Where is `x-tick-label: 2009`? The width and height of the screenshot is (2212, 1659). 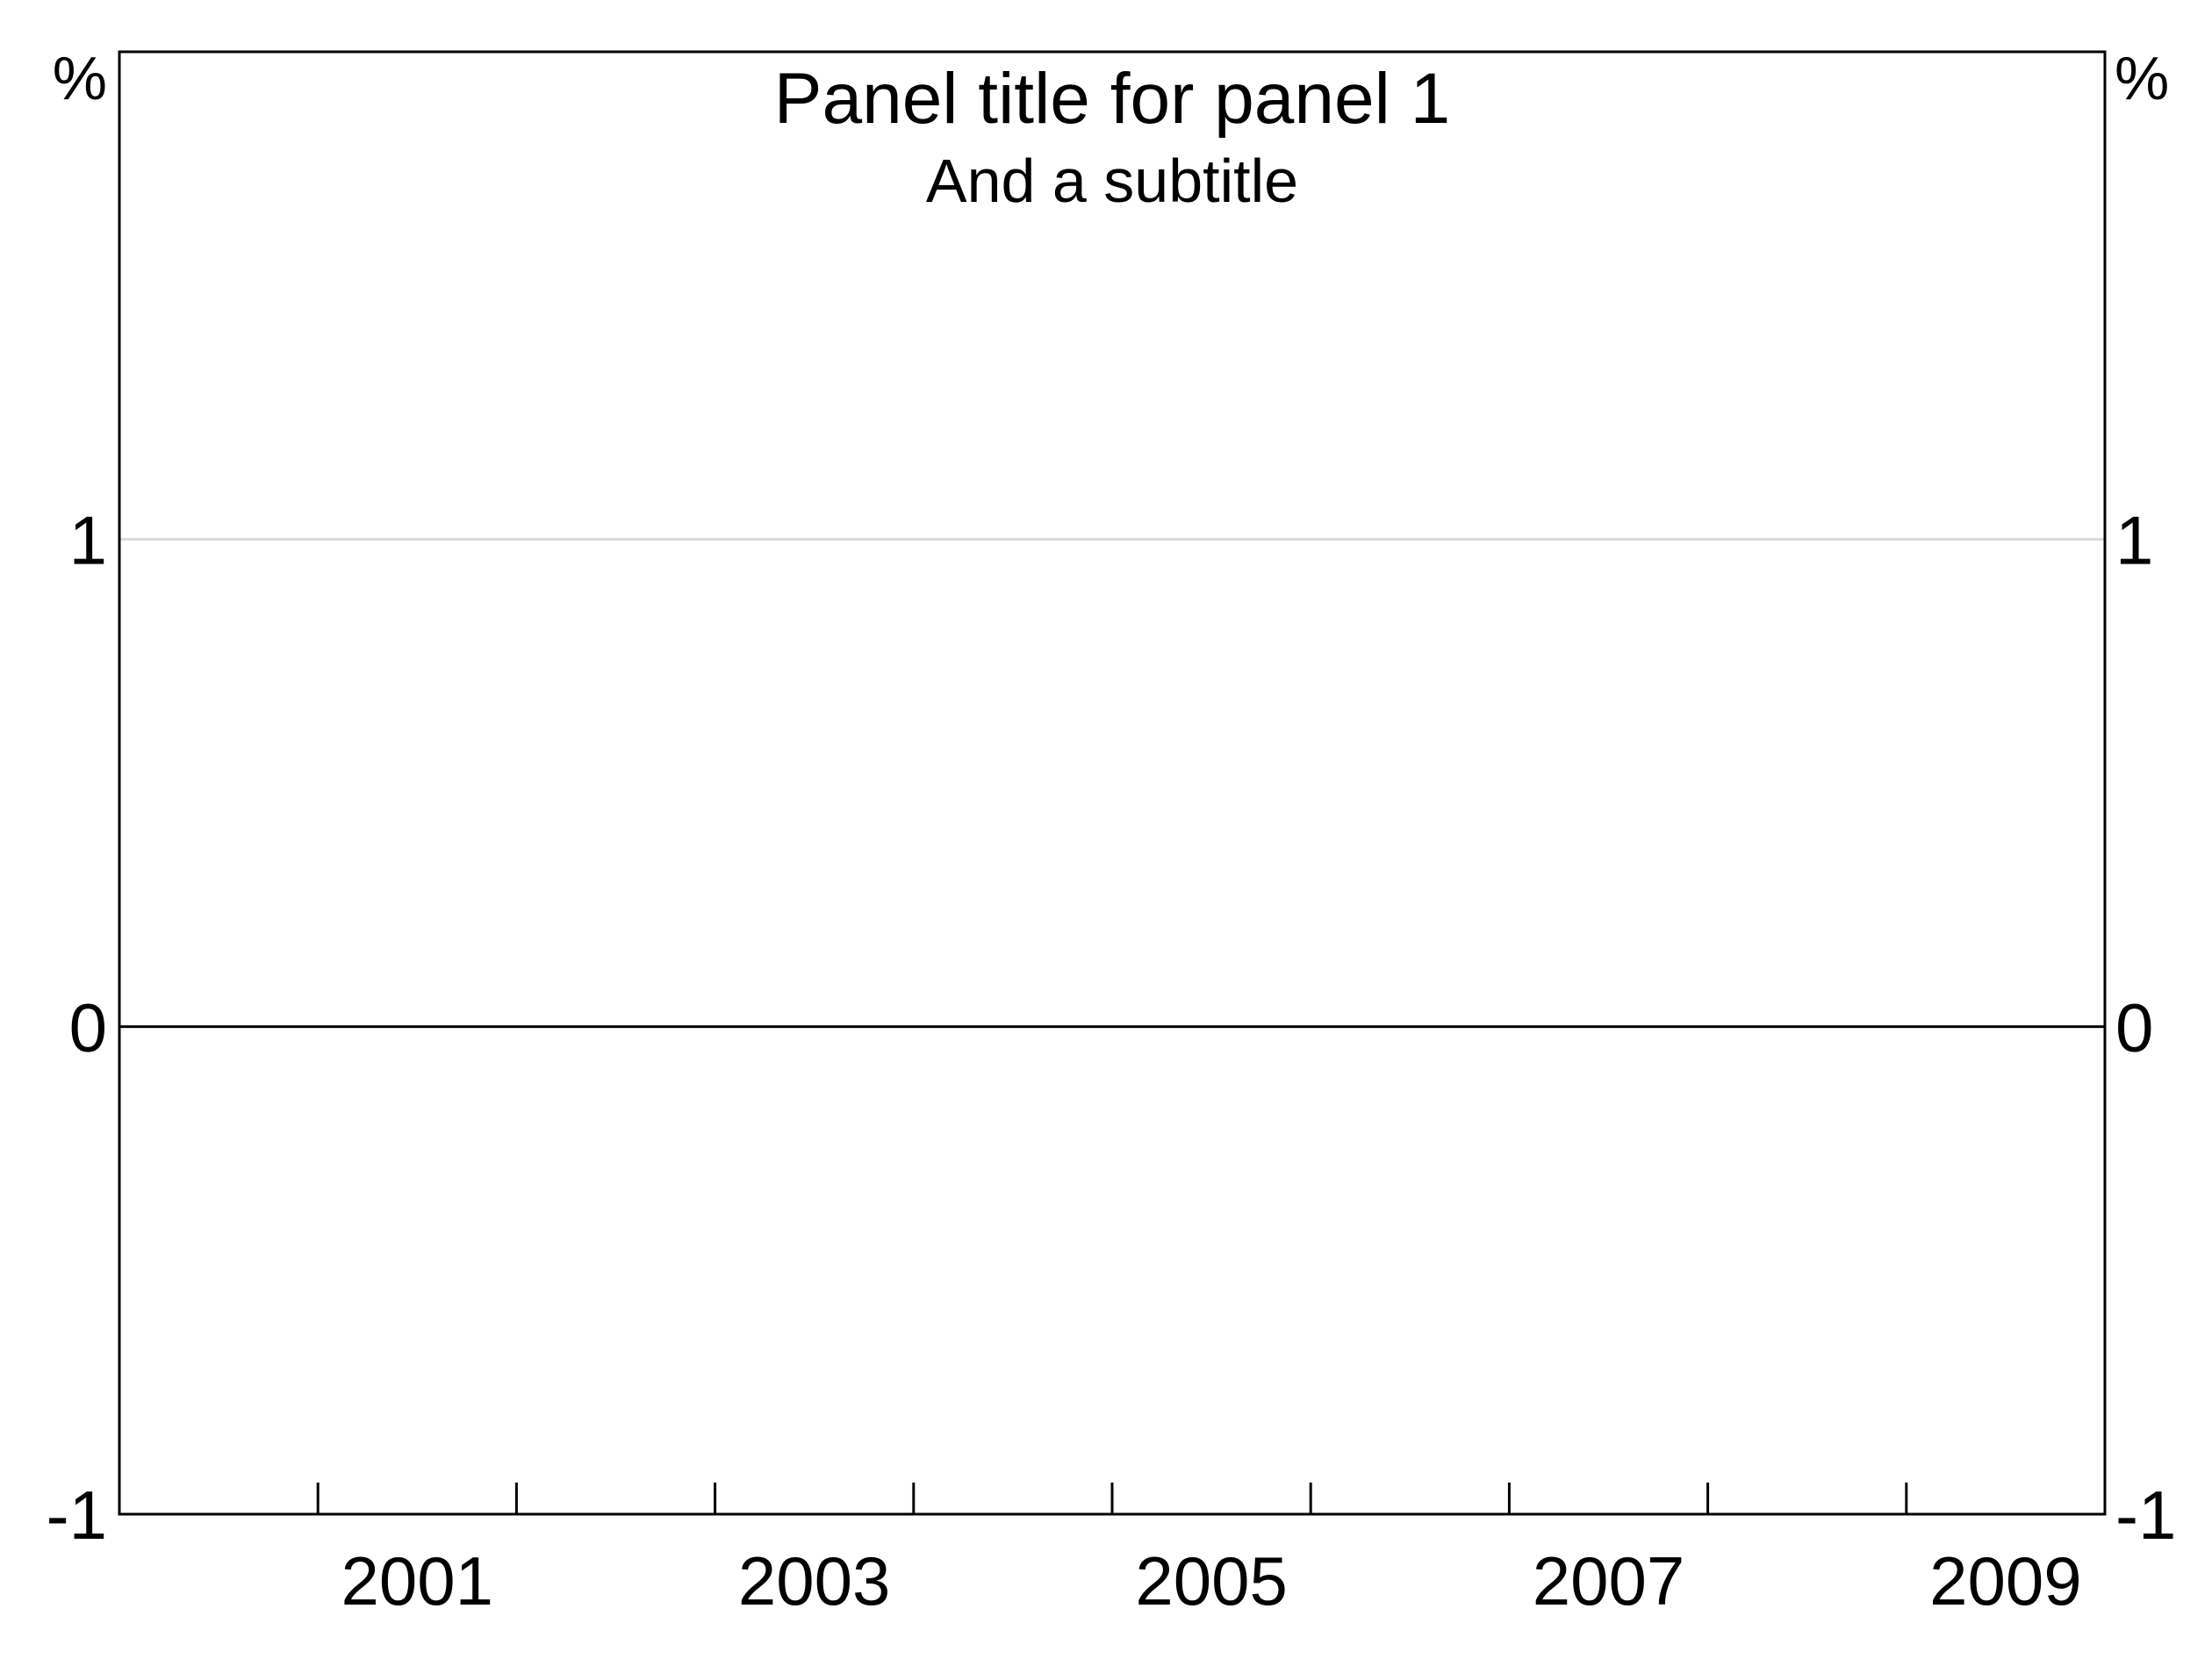 x-tick-label: 2009 is located at coordinates (2005, 1581).